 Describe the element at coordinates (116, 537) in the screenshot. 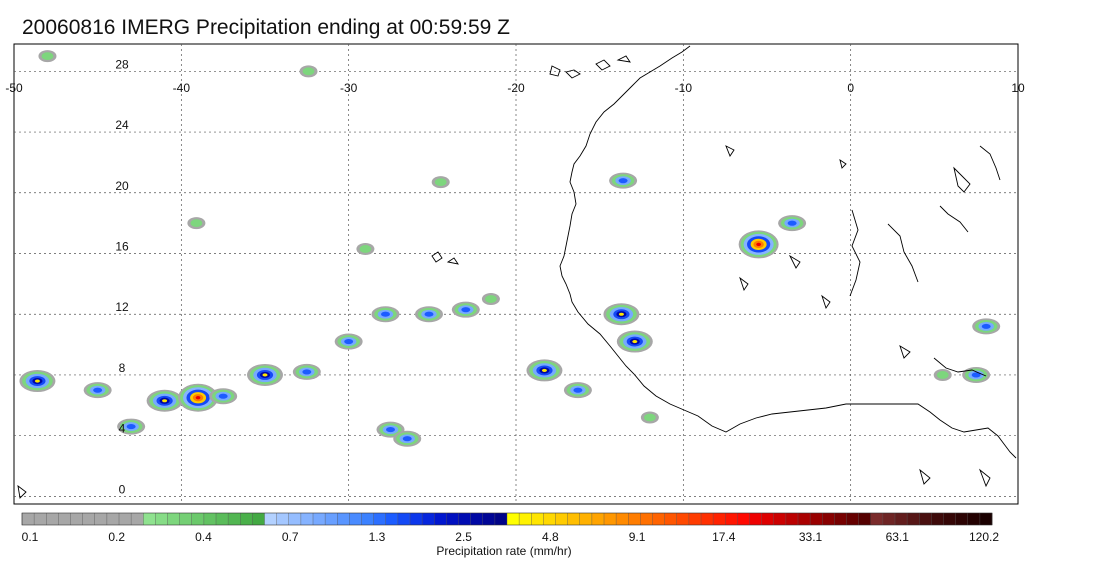

I see `colorbar-tick-label: 0.2` at that location.